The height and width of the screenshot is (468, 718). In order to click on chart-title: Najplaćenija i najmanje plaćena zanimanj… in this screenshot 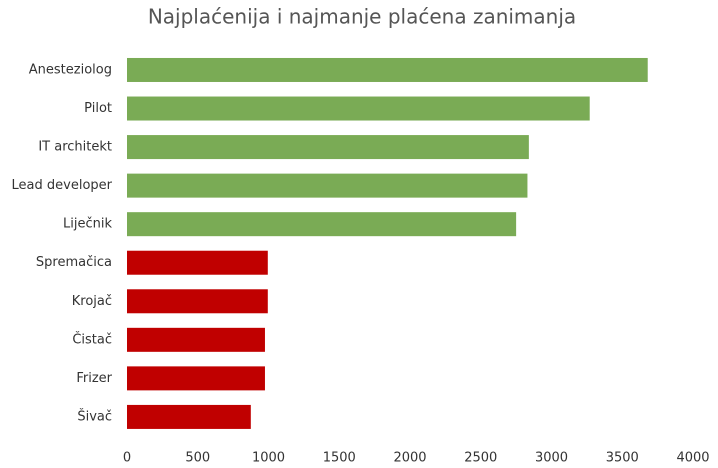, I will do `click(362, 17)`.